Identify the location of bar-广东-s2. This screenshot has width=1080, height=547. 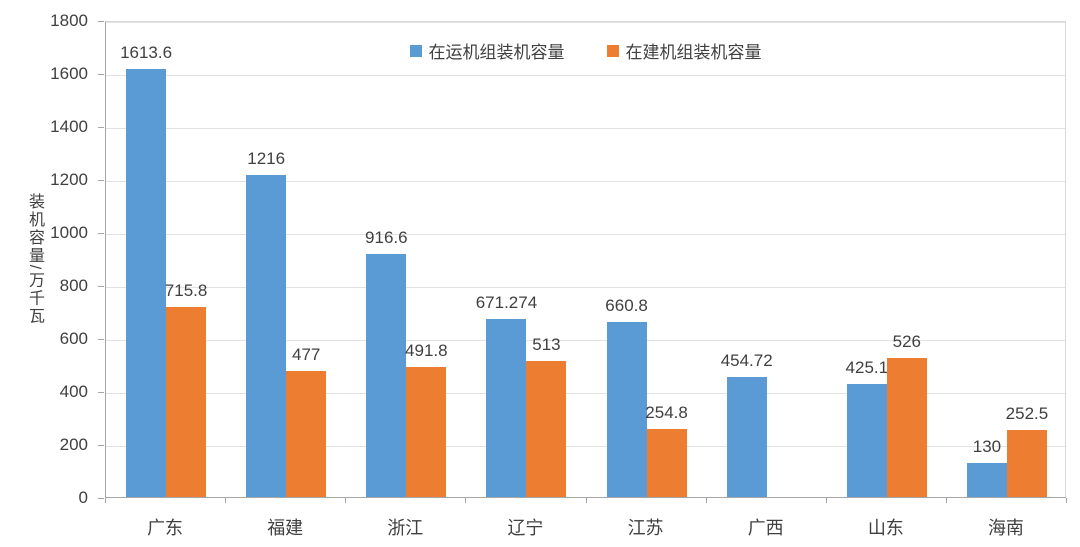
(186, 402).